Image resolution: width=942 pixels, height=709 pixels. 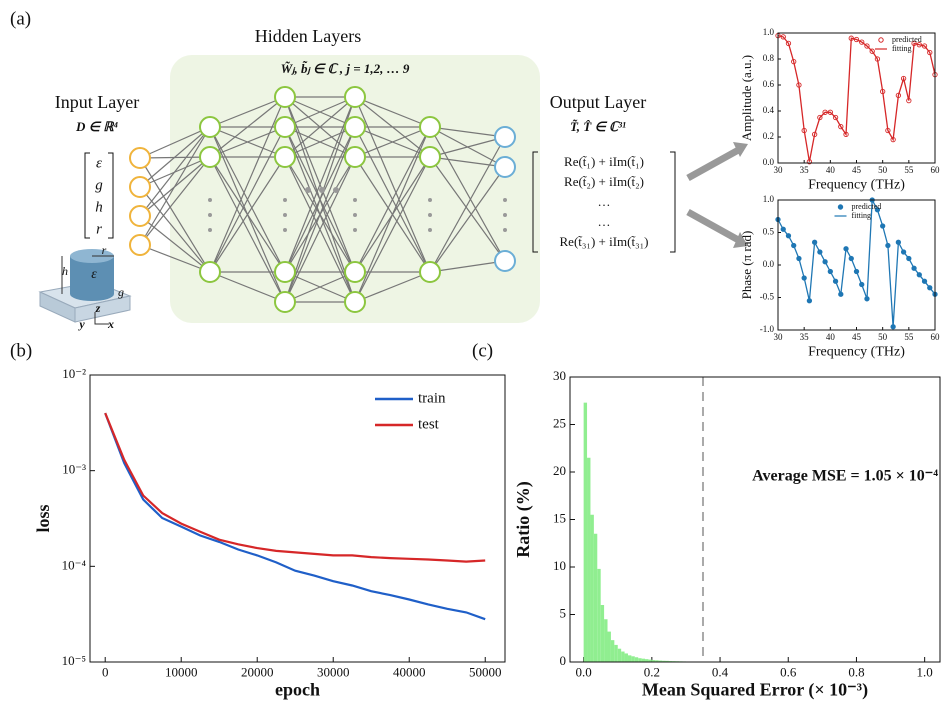 I want to click on output-entry: Re(t̃₃₁) + iIm(t̃₃₁), so click(x=604, y=241).